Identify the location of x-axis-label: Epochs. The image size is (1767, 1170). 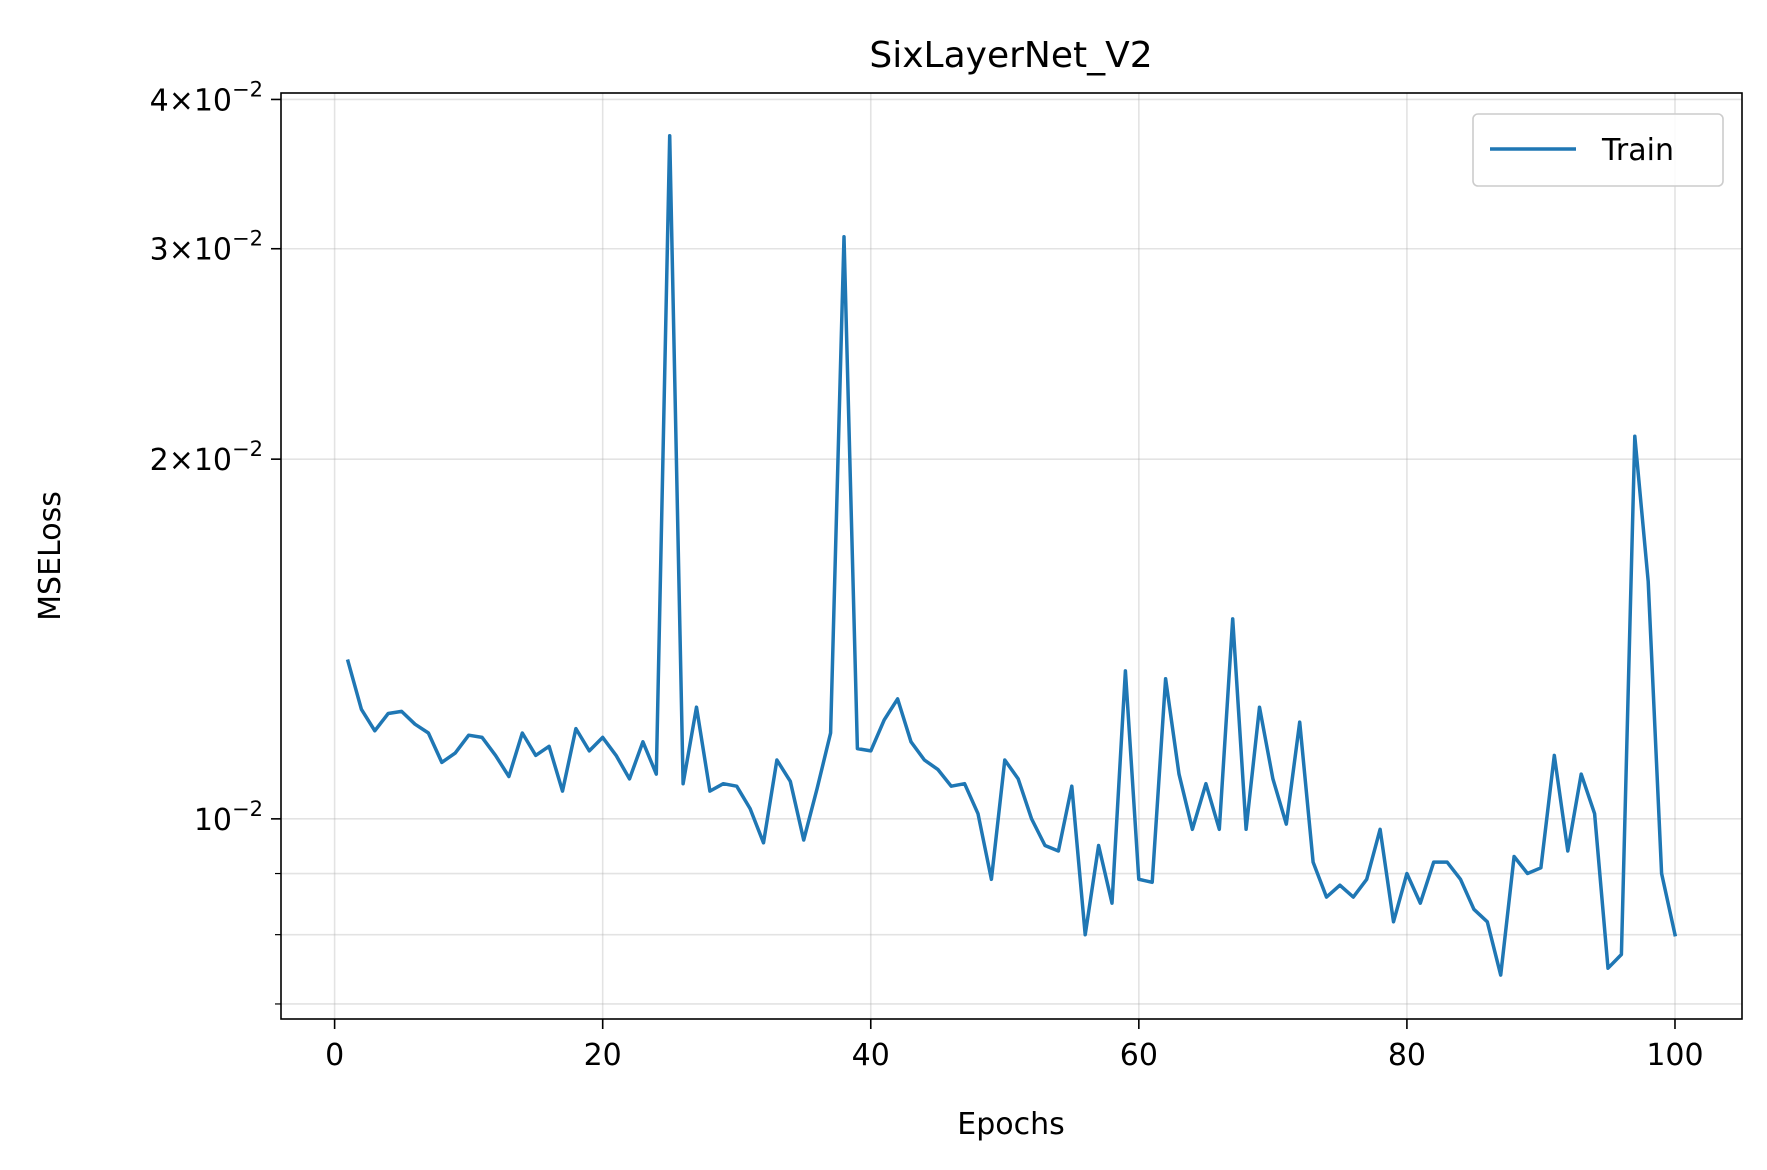
(1011, 1124).